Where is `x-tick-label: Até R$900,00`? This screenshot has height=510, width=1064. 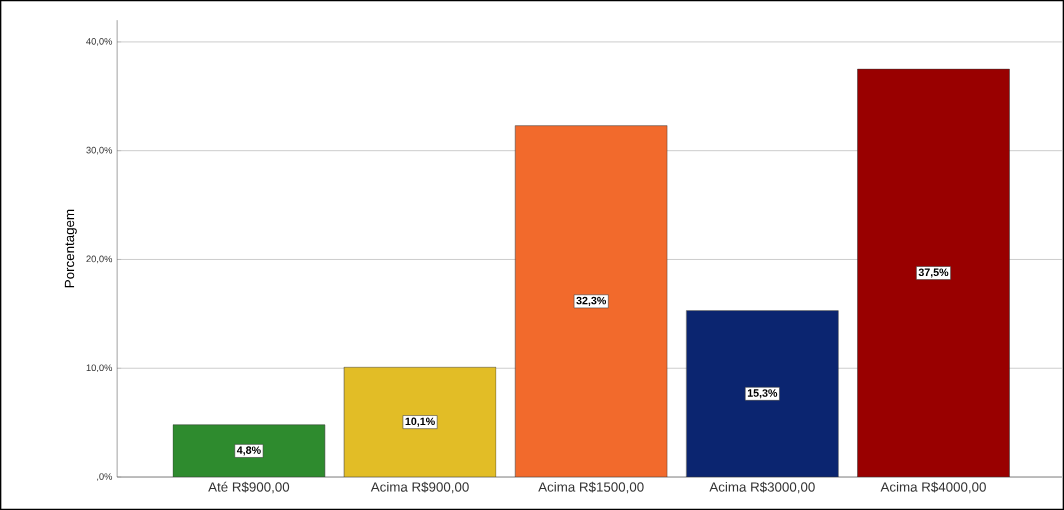
x-tick-label: Até R$900,00 is located at coordinates (249, 487).